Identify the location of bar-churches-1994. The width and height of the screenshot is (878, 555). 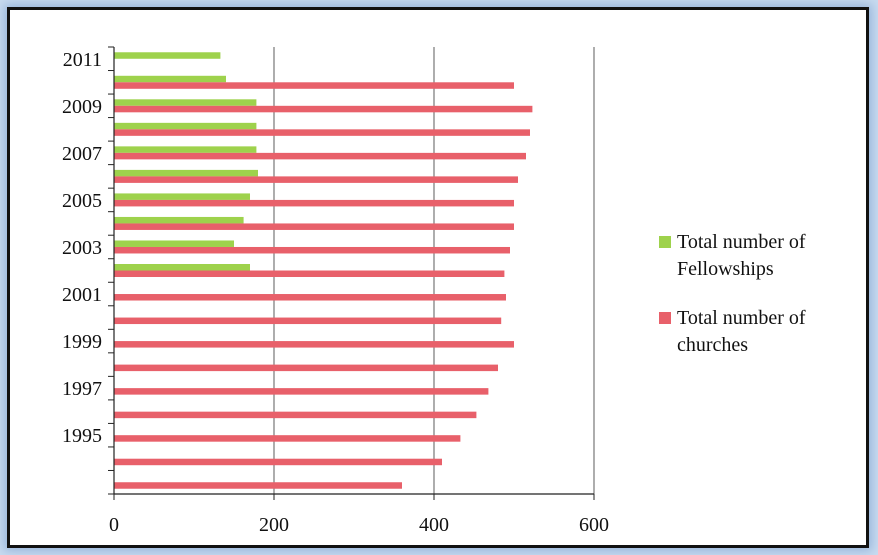
(278, 462).